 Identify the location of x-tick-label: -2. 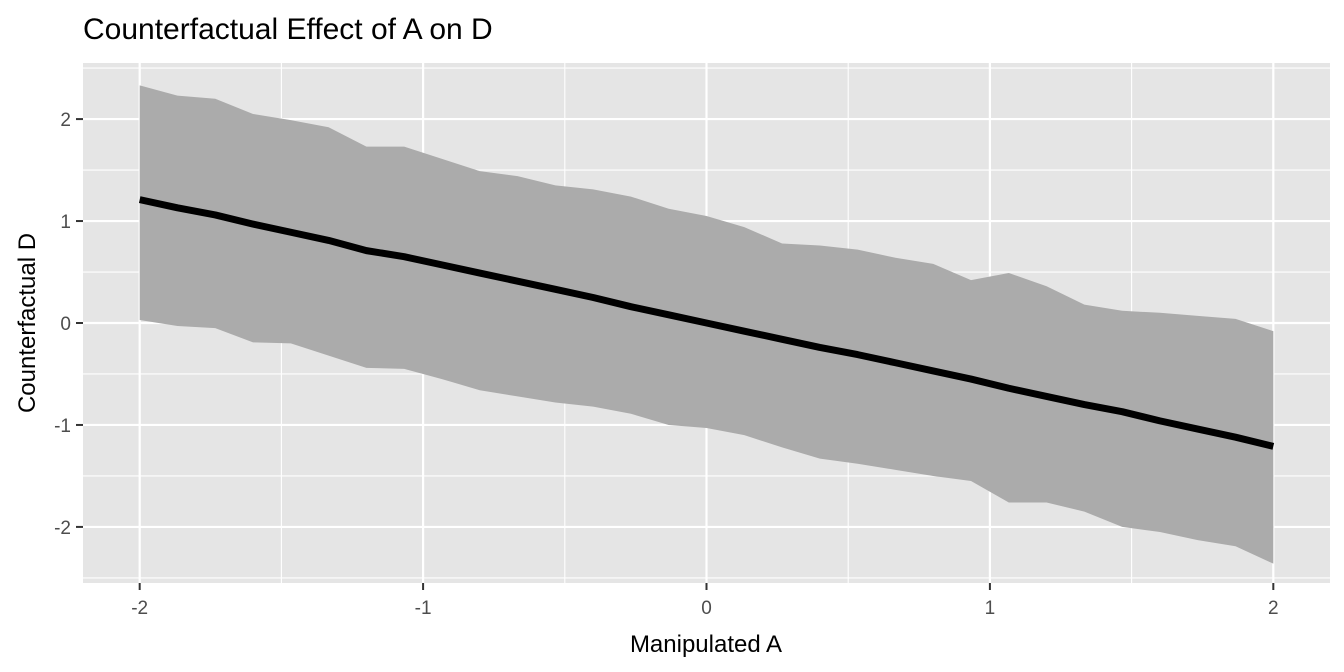
(139, 608).